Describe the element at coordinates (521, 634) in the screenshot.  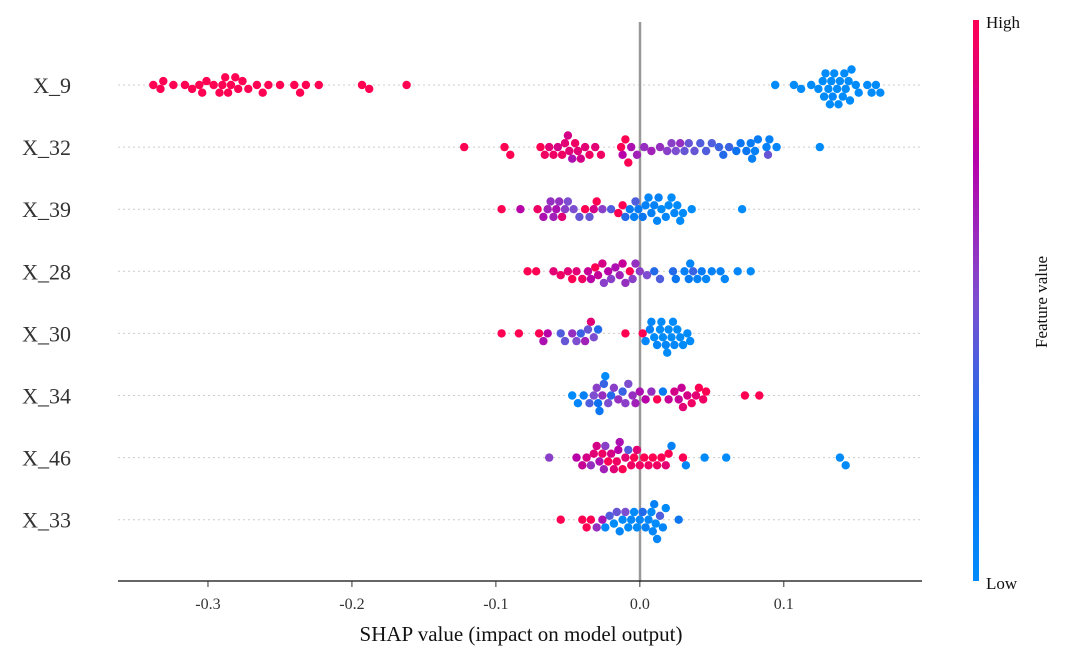
I see `x-axis-label: SHAP value (impact on model output)` at that location.